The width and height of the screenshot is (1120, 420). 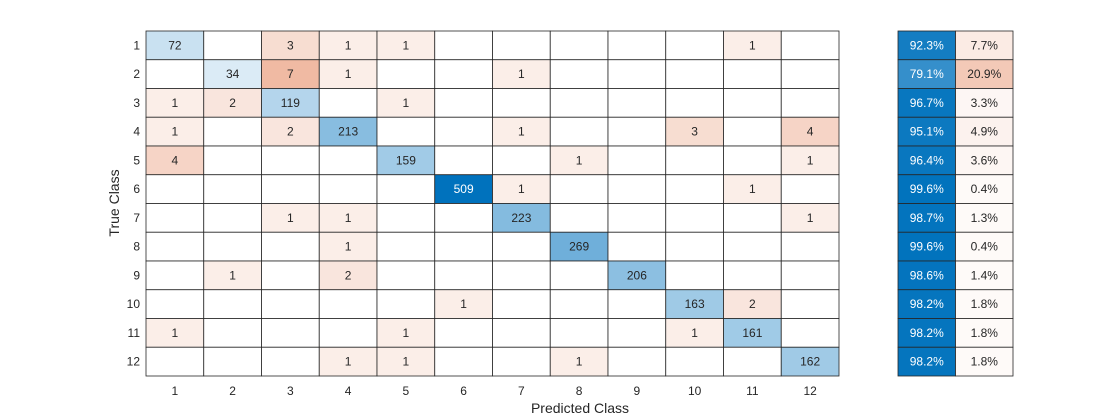 I want to click on y-tick-label: 7, so click(x=136, y=218).